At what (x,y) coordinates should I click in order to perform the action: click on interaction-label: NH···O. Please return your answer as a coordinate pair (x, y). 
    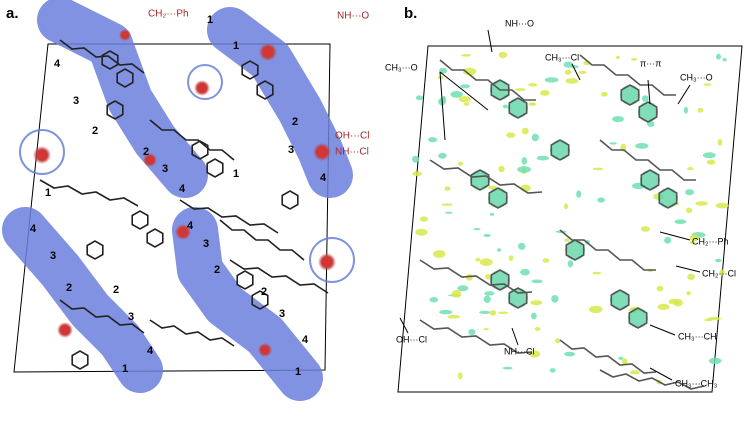
    Looking at the image, I should click on (353, 16).